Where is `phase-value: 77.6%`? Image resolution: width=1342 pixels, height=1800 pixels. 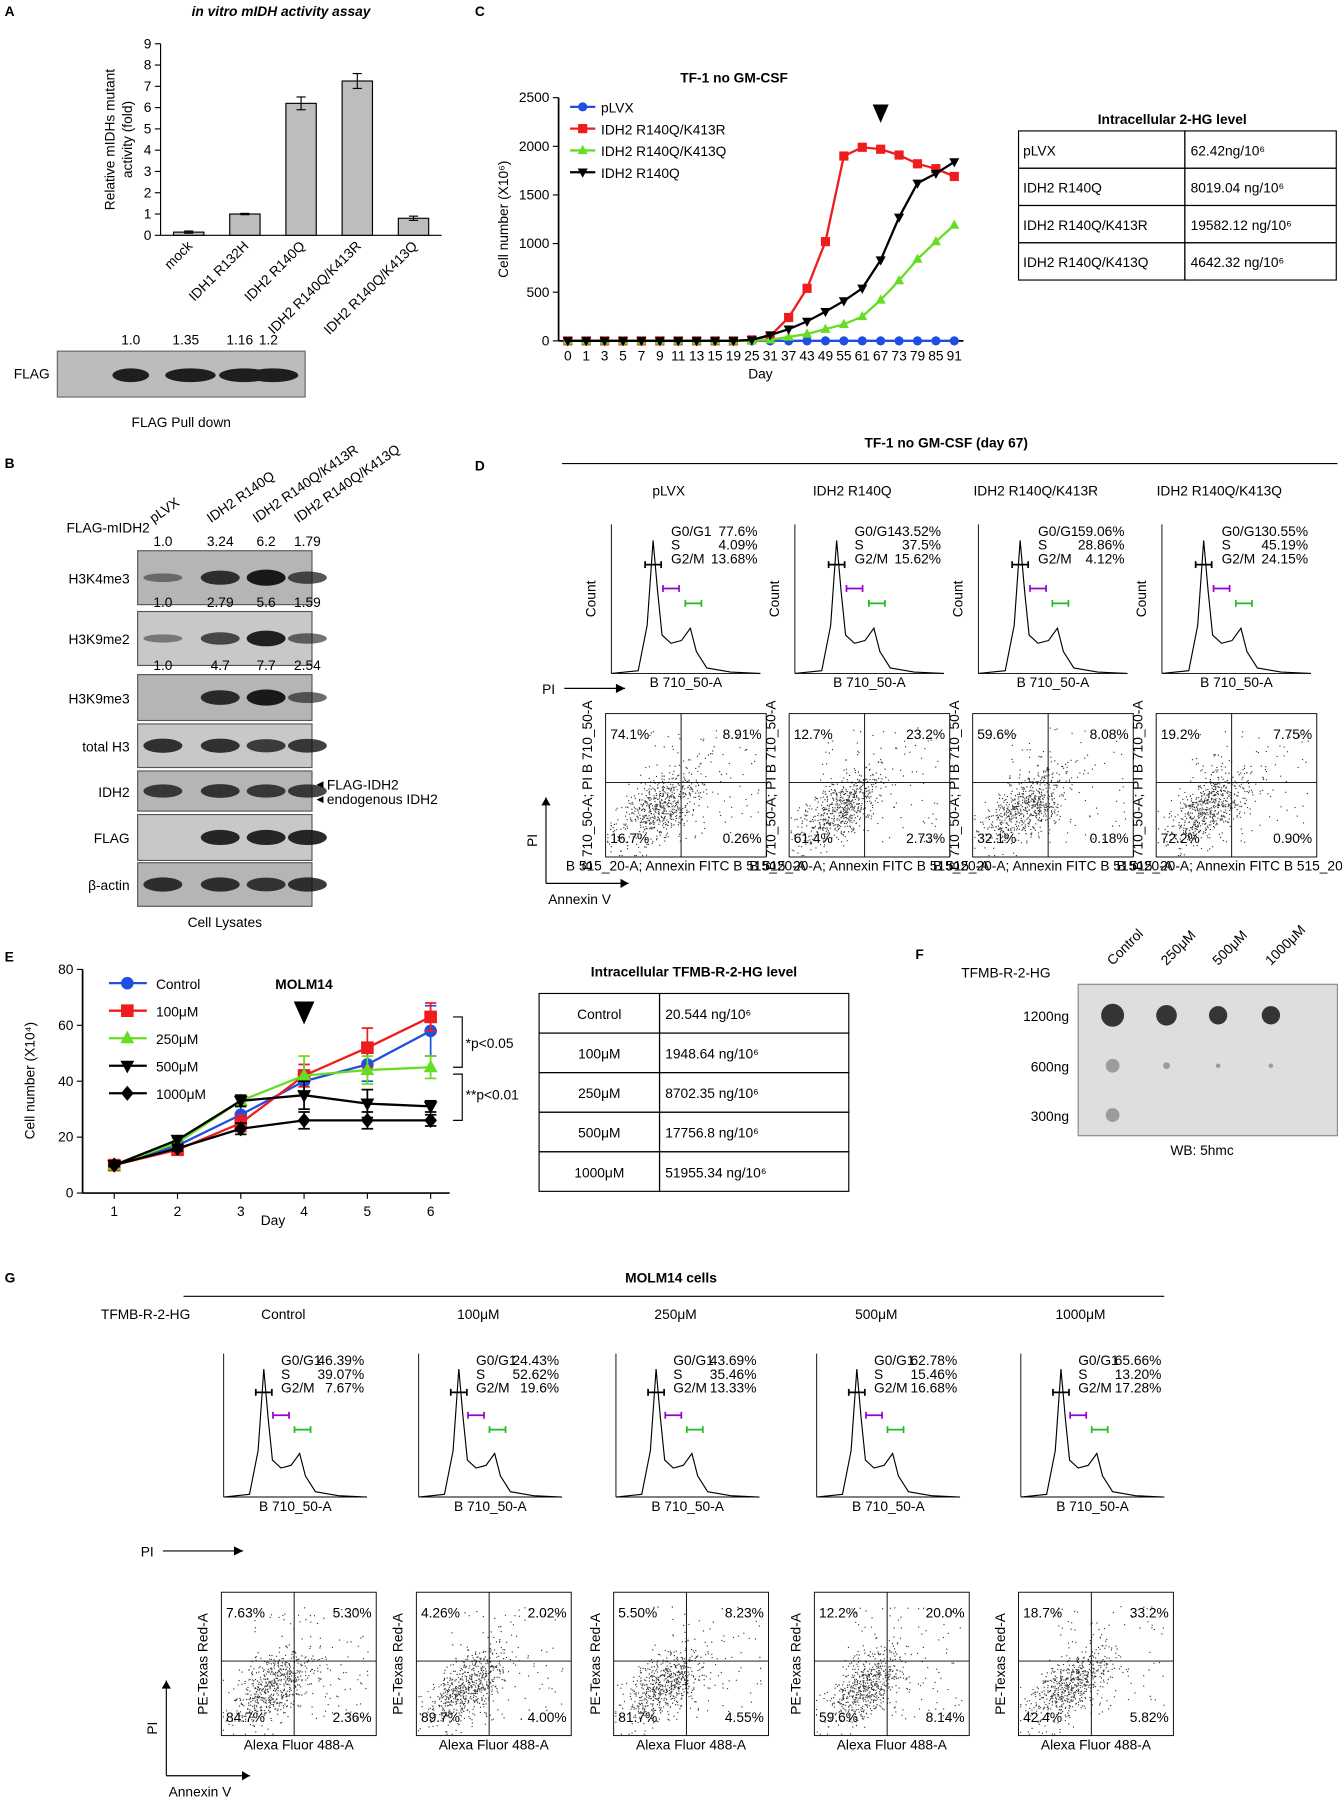
phase-value: 77.6% is located at coordinates (737, 531).